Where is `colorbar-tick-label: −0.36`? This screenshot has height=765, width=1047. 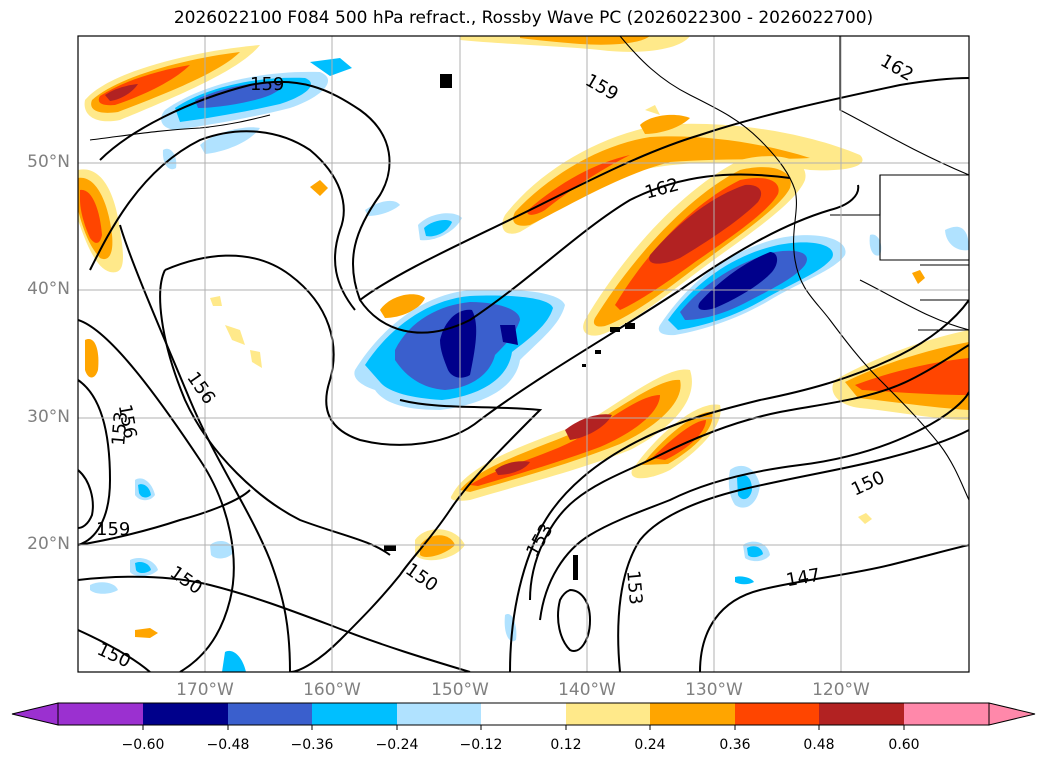
colorbar-tick-label: −0.36 is located at coordinates (312, 745).